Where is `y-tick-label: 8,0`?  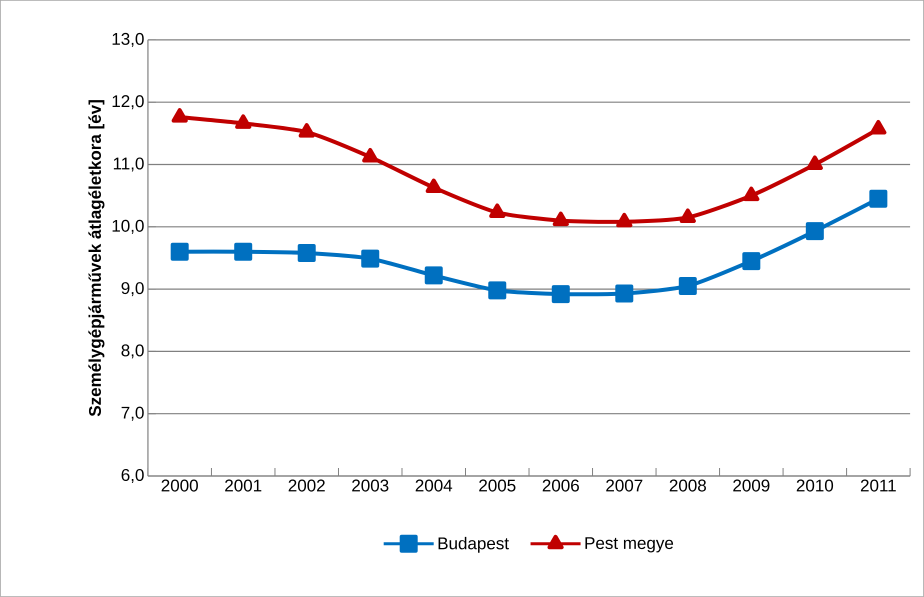 y-tick-label: 8,0 is located at coordinates (133, 351).